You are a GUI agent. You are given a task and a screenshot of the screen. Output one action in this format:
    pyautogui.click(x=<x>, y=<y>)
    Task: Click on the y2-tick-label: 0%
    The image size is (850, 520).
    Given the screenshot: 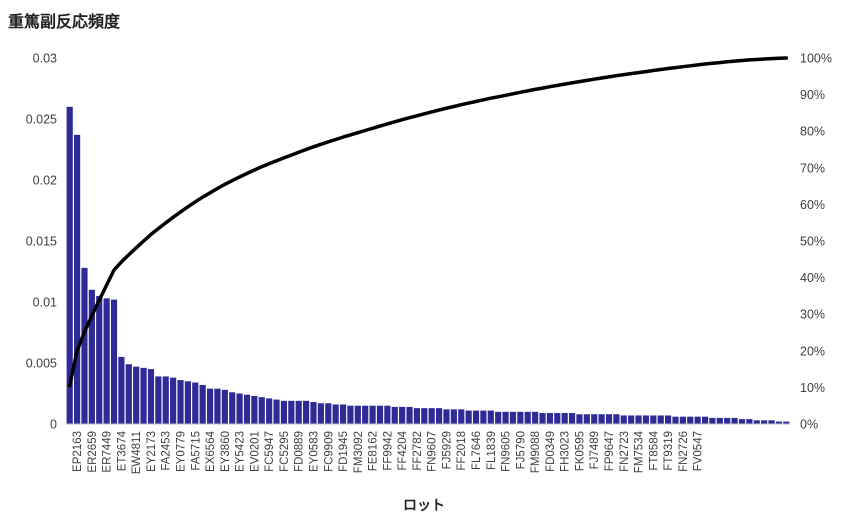 What is the action you would take?
    pyautogui.click(x=809, y=425)
    